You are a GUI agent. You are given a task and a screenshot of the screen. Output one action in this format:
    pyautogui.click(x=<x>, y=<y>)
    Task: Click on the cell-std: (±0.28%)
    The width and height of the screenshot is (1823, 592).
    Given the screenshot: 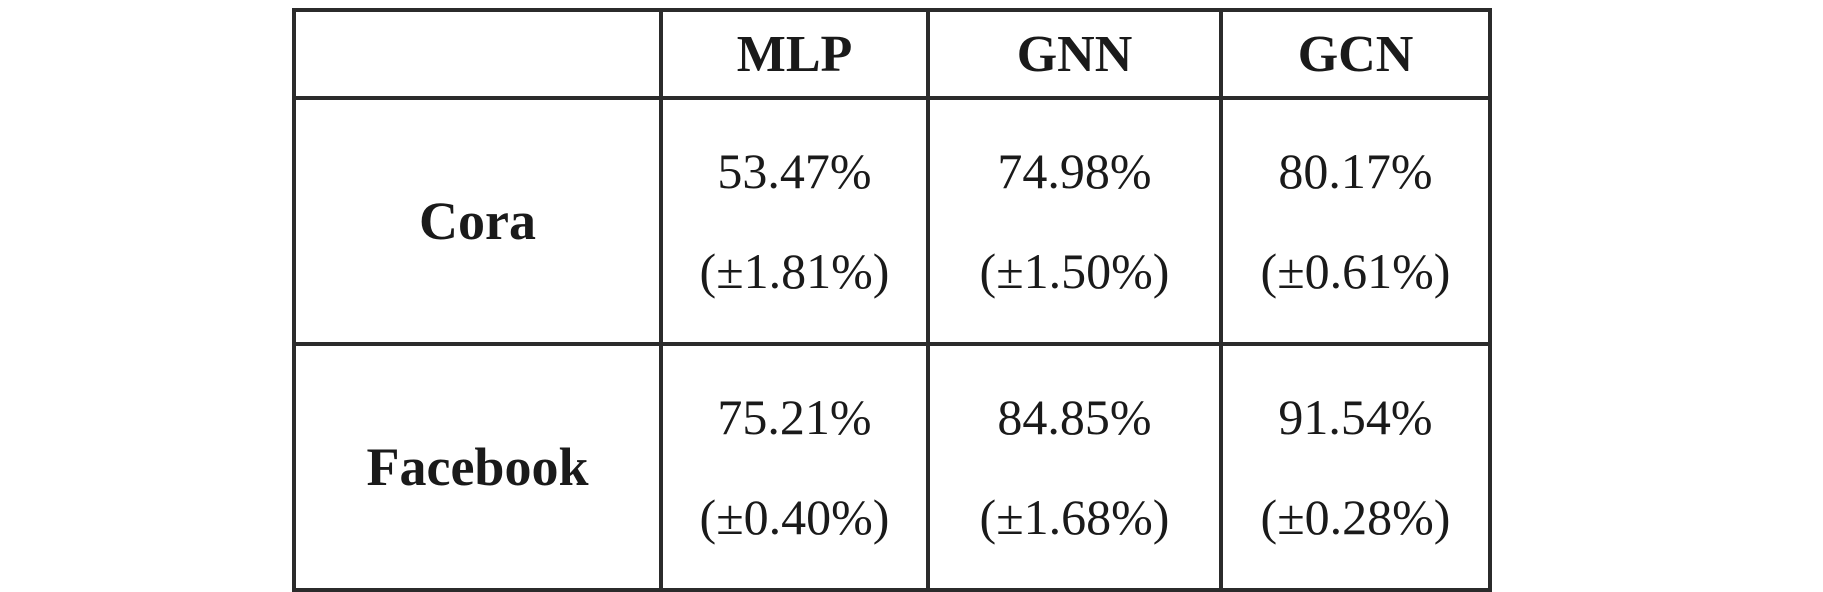 What is the action you would take?
    pyautogui.click(x=1355, y=517)
    